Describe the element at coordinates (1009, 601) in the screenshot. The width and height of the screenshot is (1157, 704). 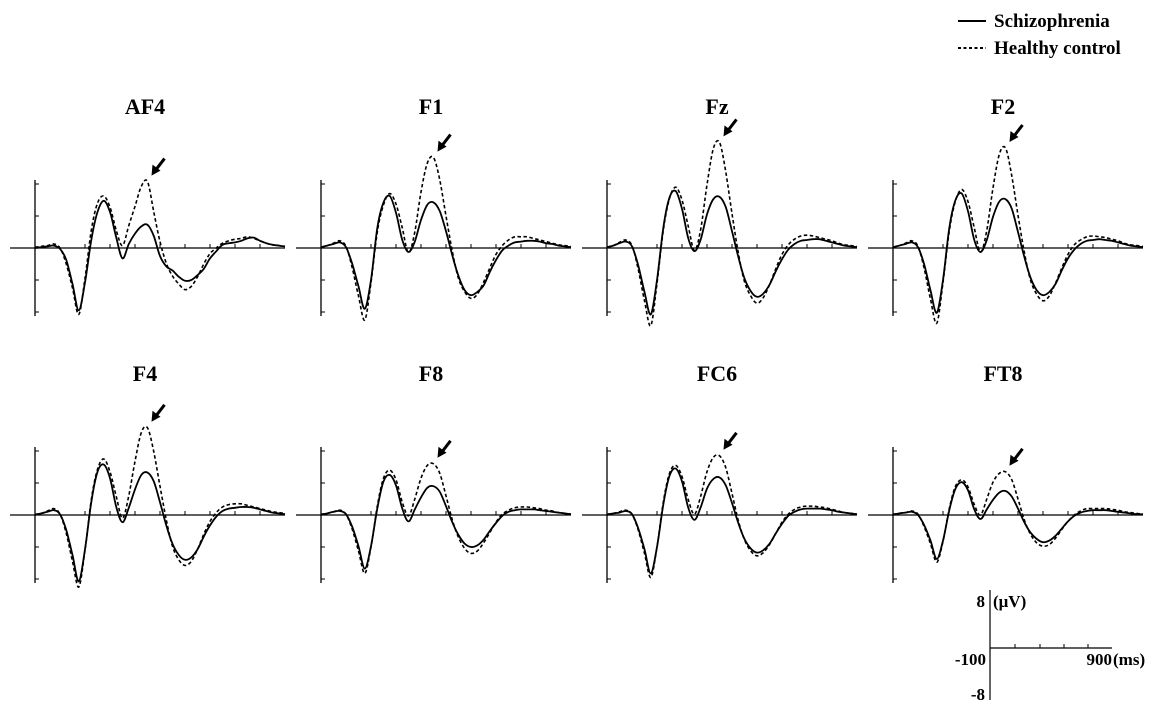
I see `scale-bar-y-unit: (μV)` at that location.